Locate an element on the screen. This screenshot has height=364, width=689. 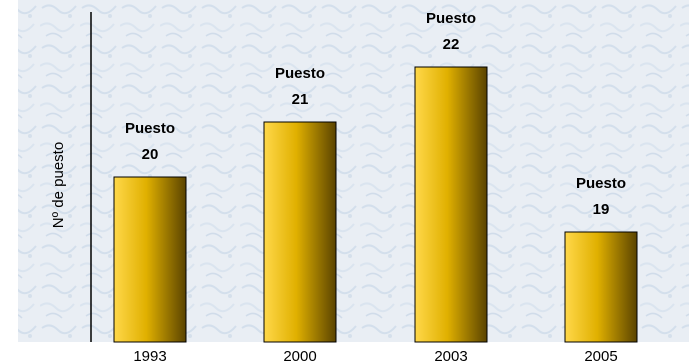
x-tick-label-2003: 2003 is located at coordinates (450, 356).